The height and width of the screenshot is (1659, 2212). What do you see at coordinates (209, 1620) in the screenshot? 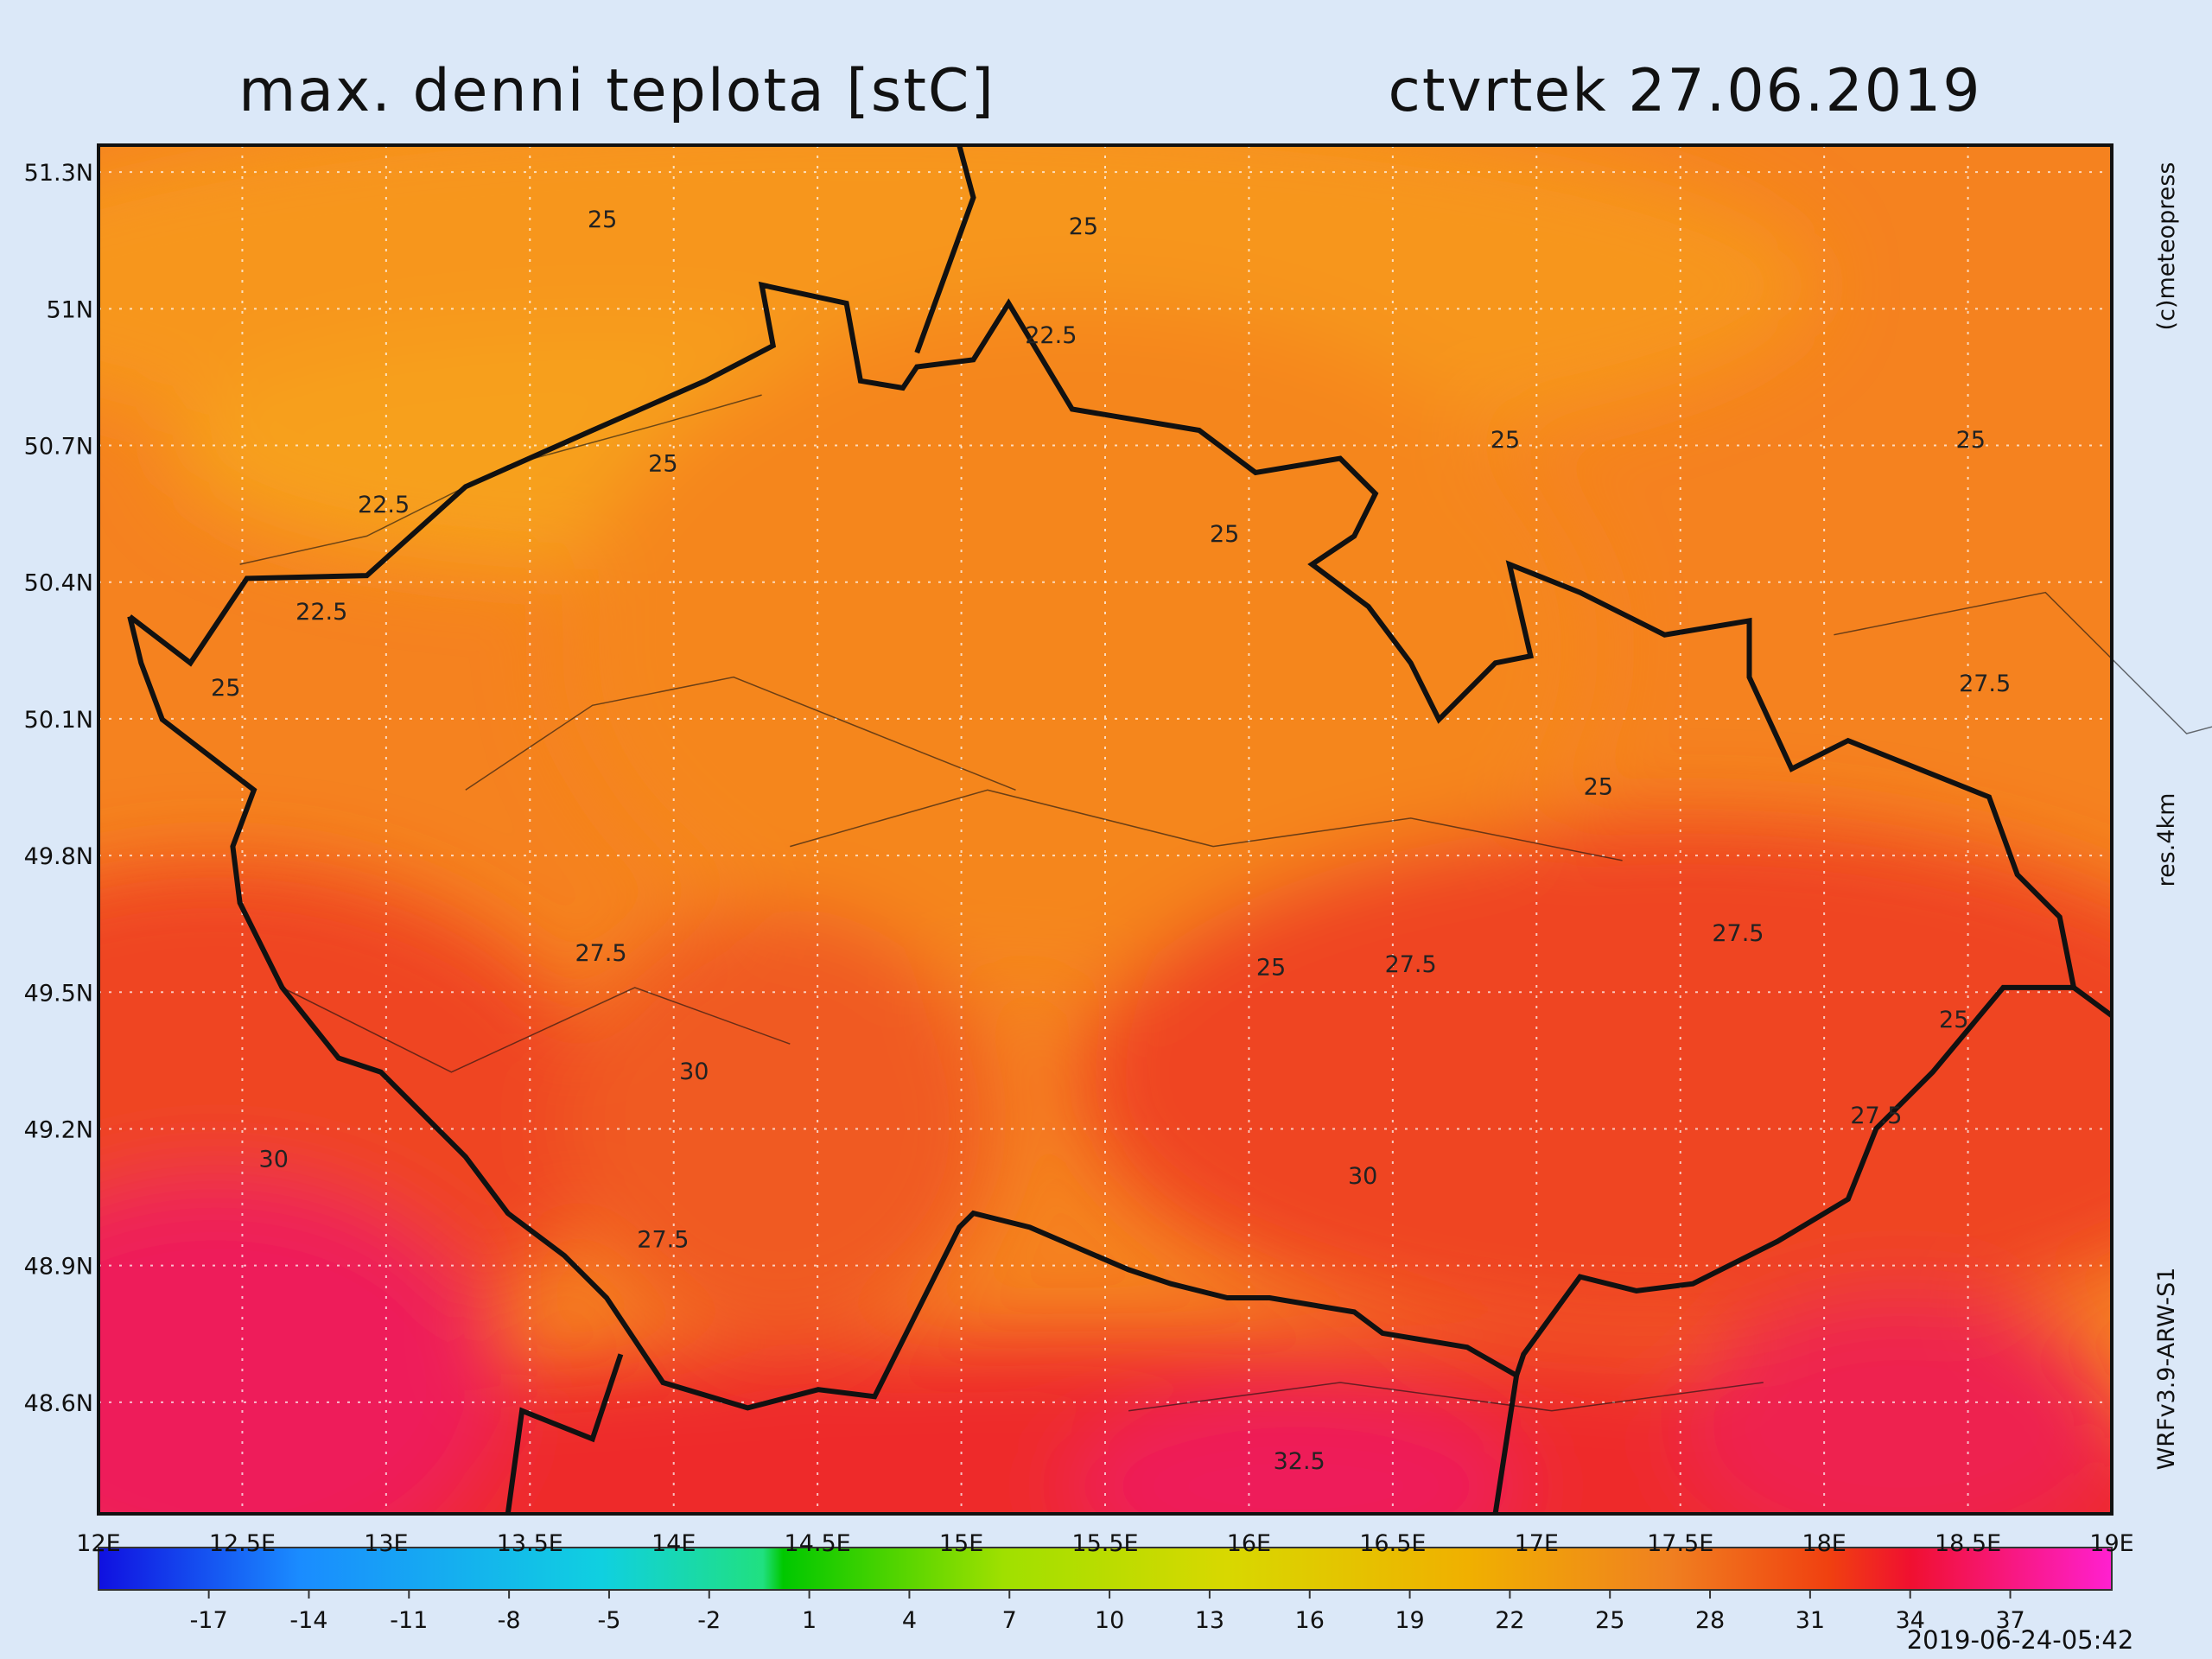
I see `colorbar-label: -17` at bounding box center [209, 1620].